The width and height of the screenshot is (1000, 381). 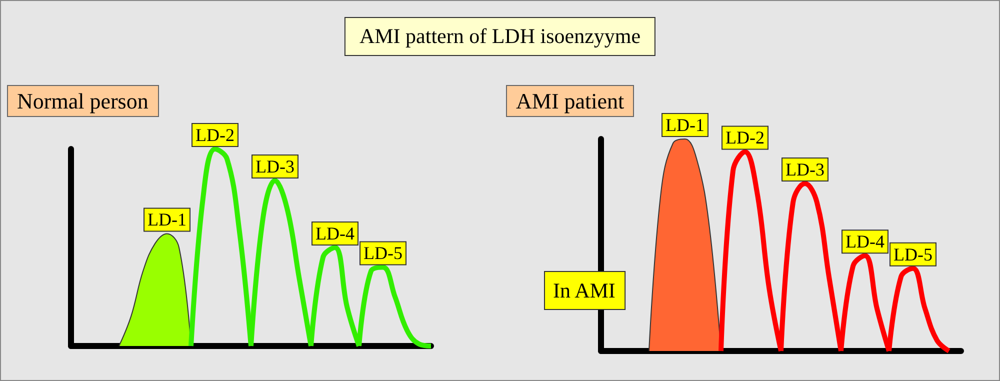 I want to click on chart-title: AMI patient, so click(x=570, y=101).